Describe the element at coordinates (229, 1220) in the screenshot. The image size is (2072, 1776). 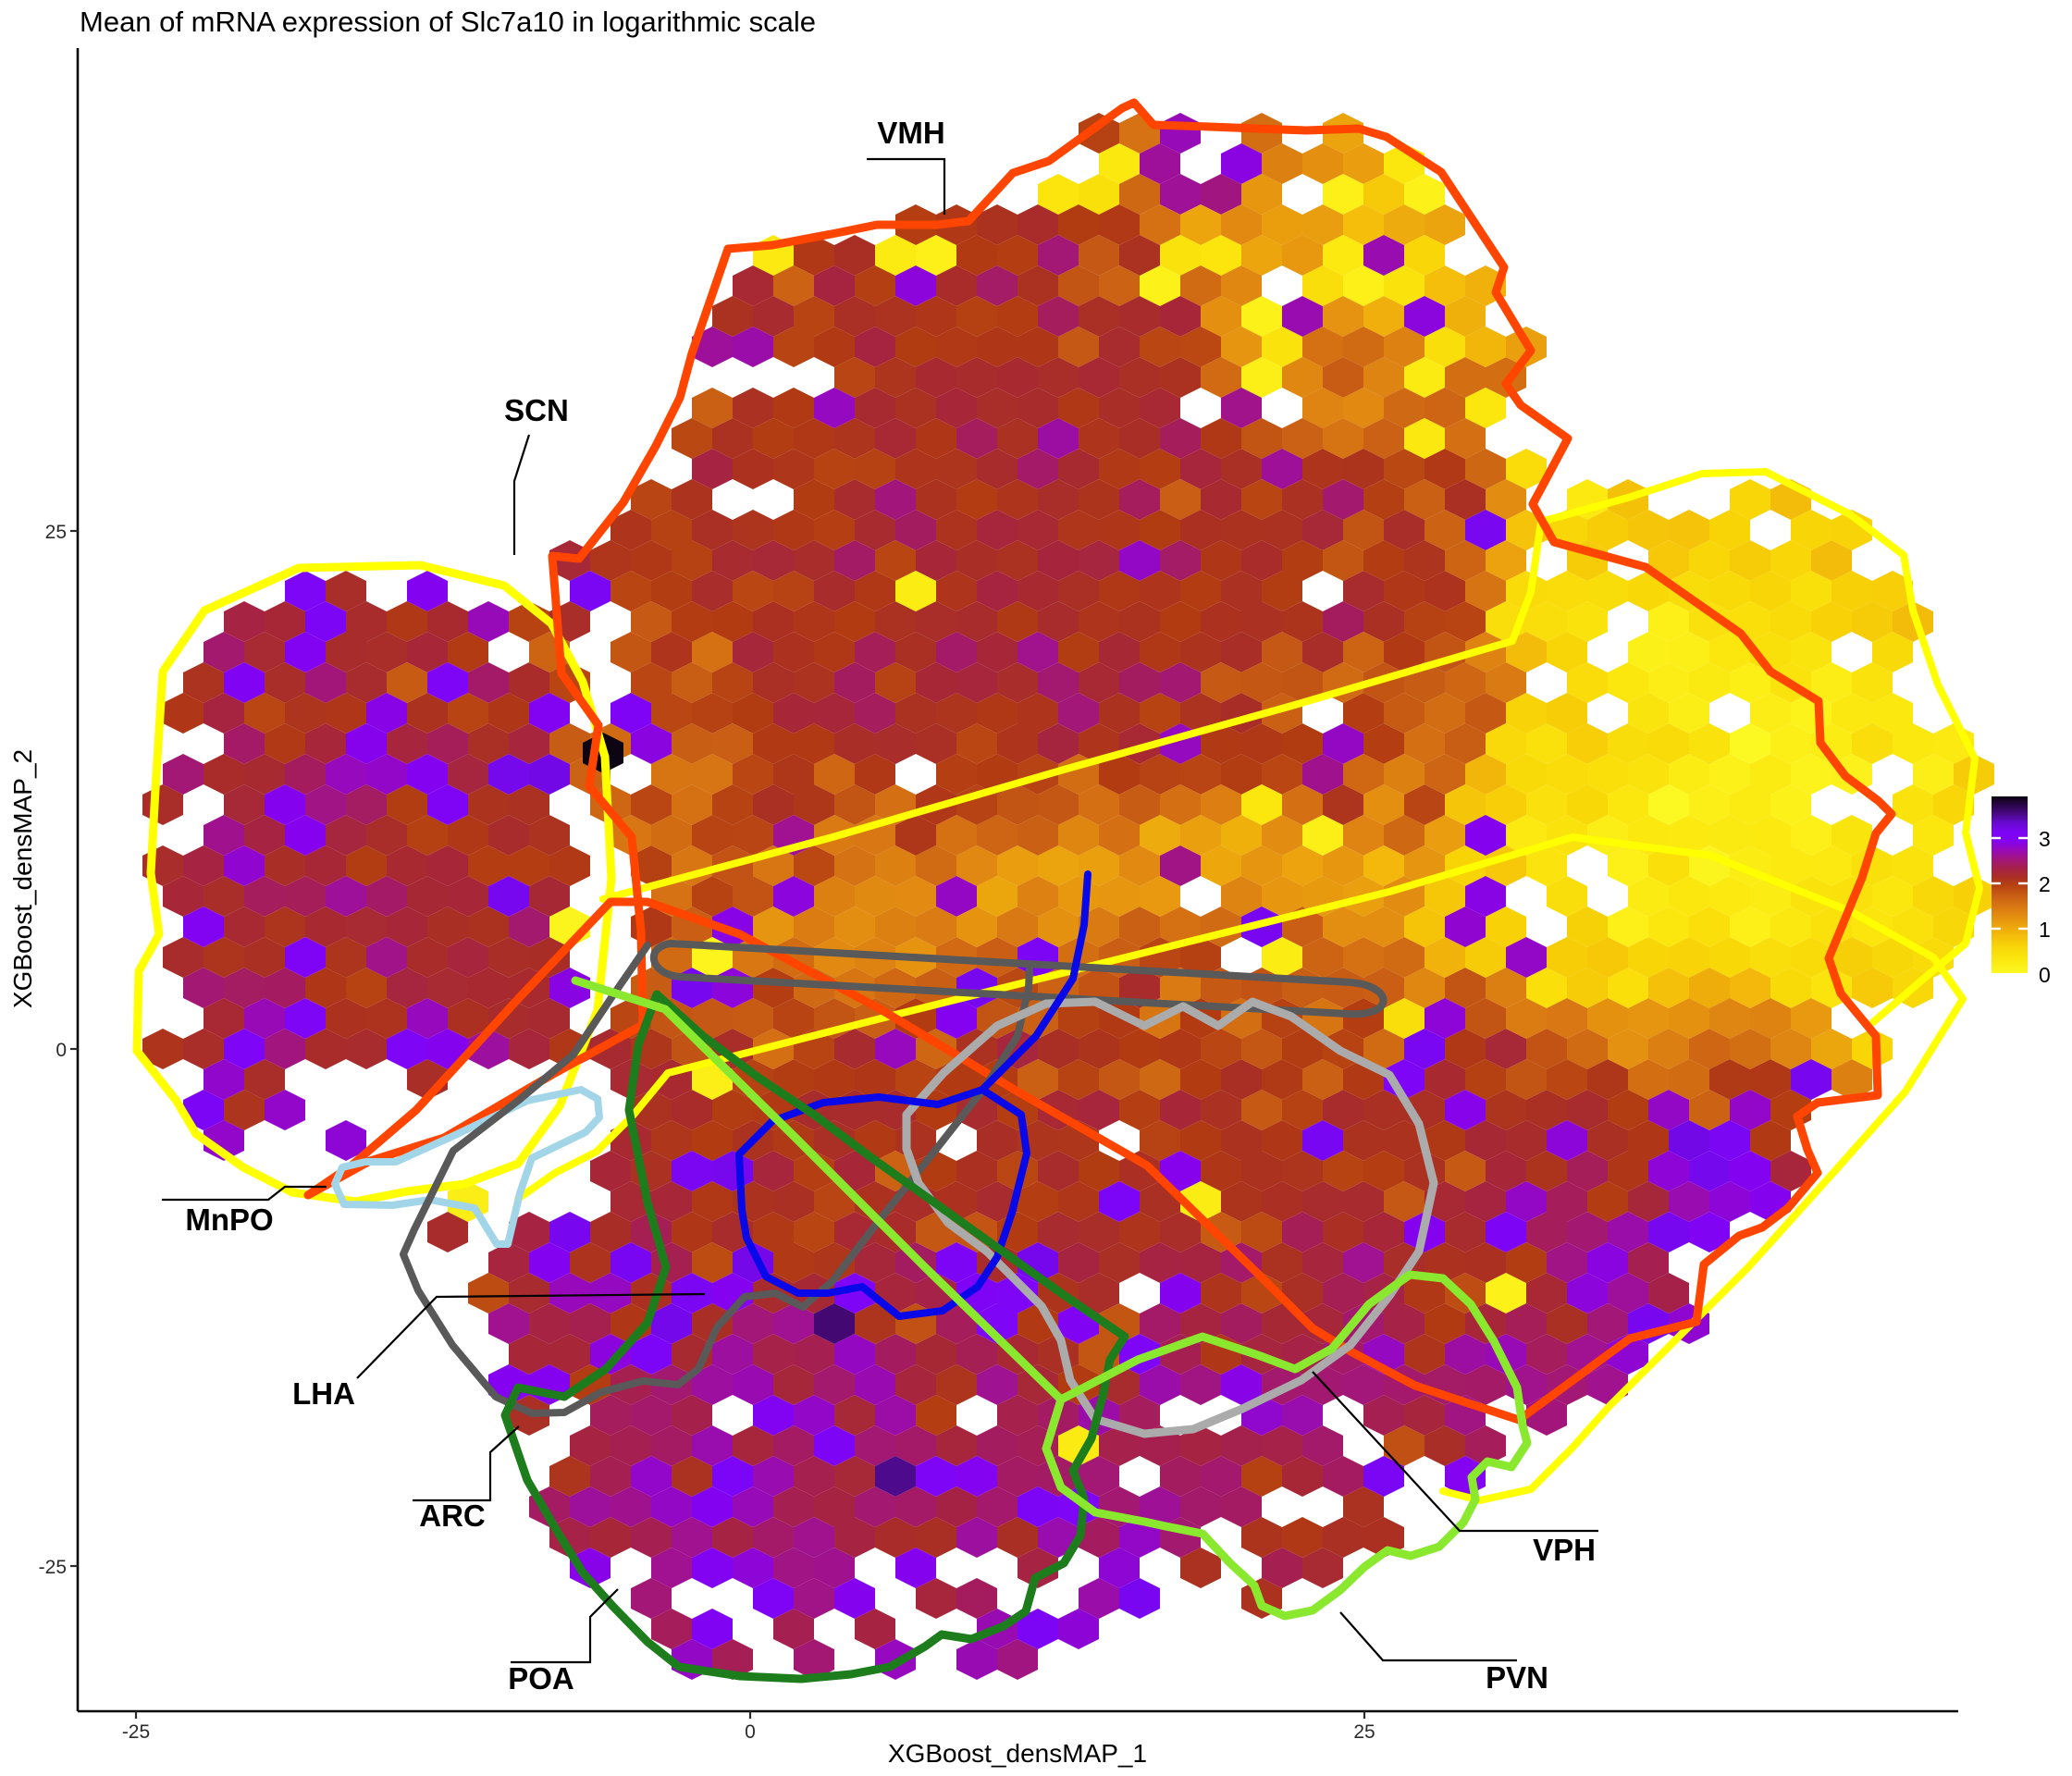
I see `svg-text: MnPO` at that location.